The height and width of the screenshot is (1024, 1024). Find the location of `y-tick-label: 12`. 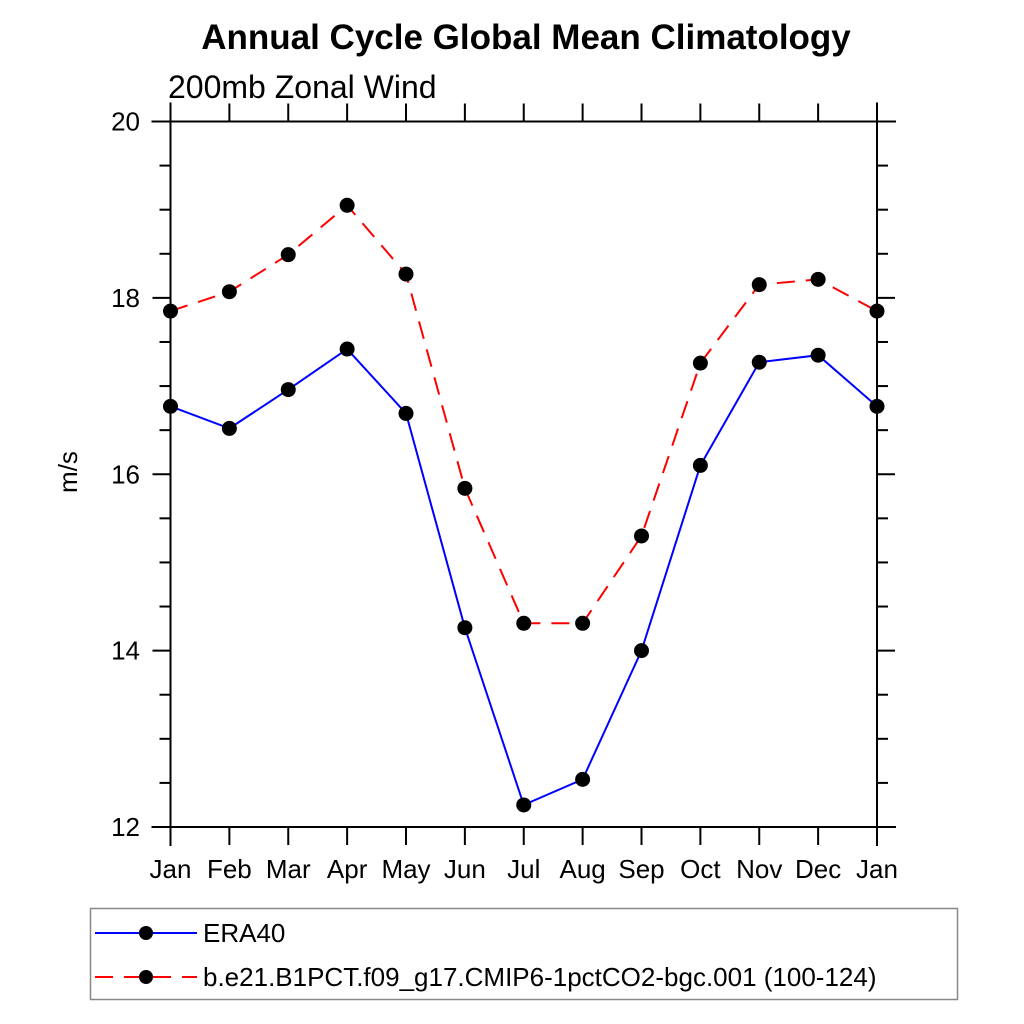

y-tick-label: 12 is located at coordinates (125, 827).